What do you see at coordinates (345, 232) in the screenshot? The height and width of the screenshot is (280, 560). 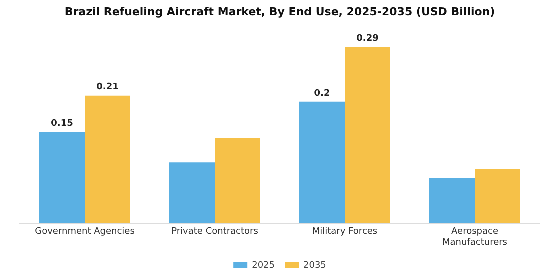 I see `x-tick-label: Military Forces` at bounding box center [345, 232].